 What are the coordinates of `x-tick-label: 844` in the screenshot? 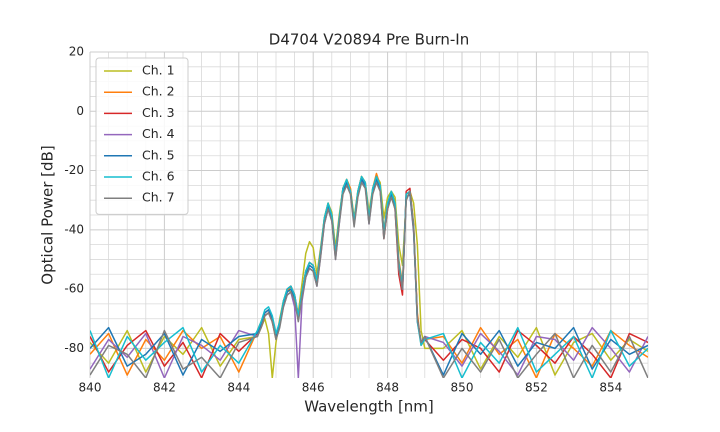 It's located at (238, 388).